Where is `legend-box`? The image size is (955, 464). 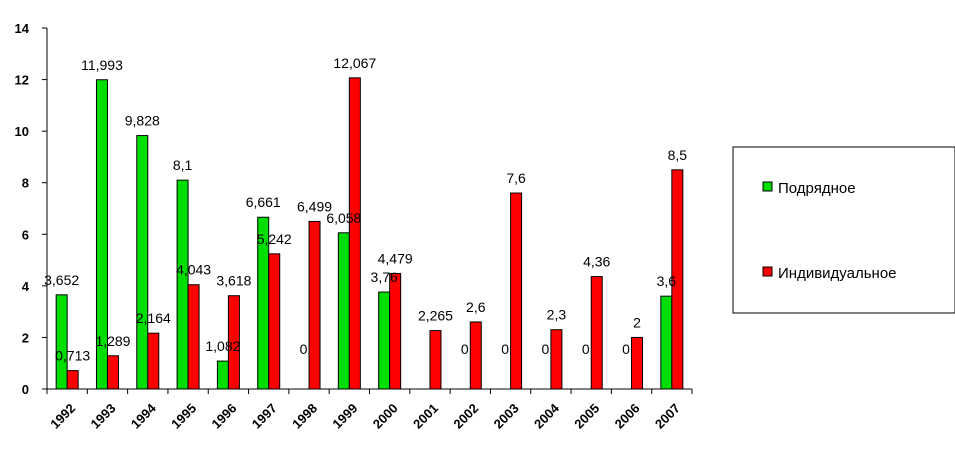 legend-box is located at coordinates (843, 230).